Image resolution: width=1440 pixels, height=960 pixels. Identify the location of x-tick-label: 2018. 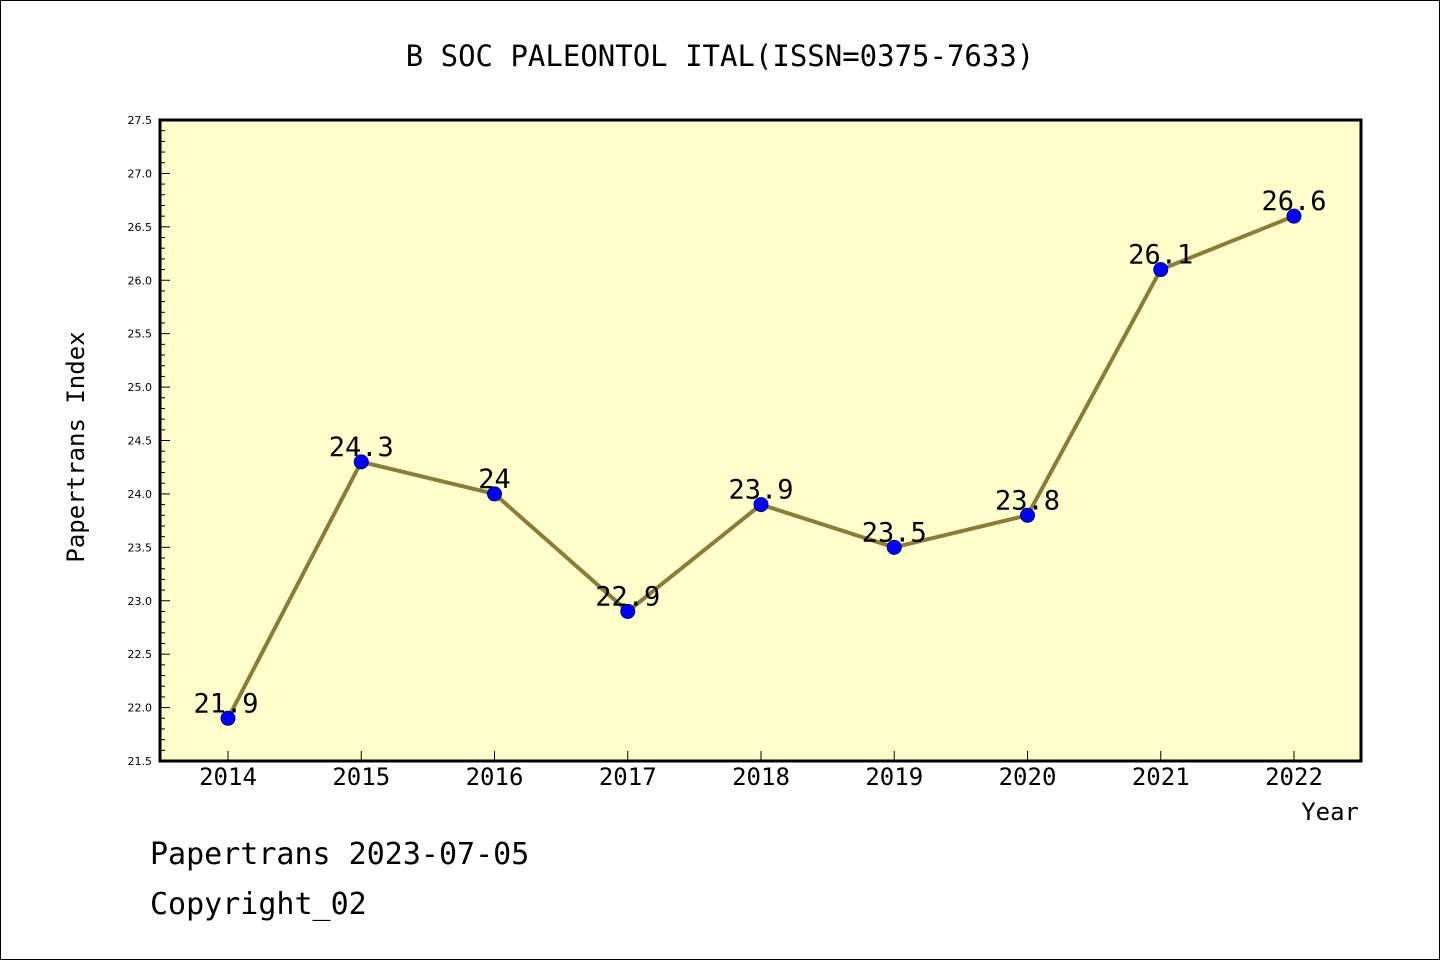
(761, 777).